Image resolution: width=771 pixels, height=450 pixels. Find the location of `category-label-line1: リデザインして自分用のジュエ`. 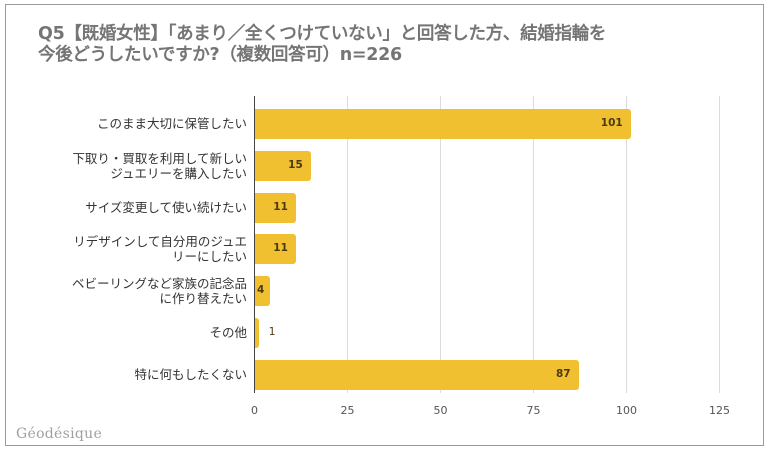

category-label-line1: リデザインして自分用のジュエ is located at coordinates (160, 242).